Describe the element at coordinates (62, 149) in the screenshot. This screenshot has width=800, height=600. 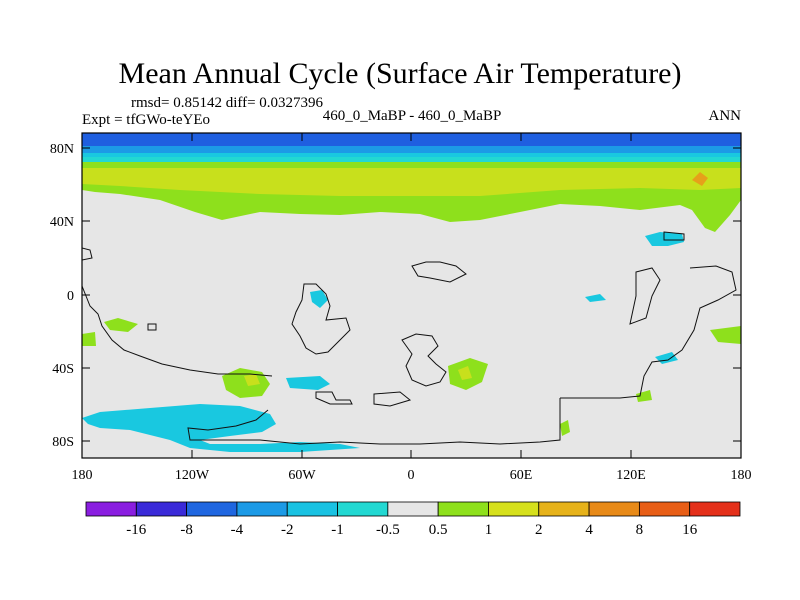
I see `lat-label-80n: 80N` at that location.